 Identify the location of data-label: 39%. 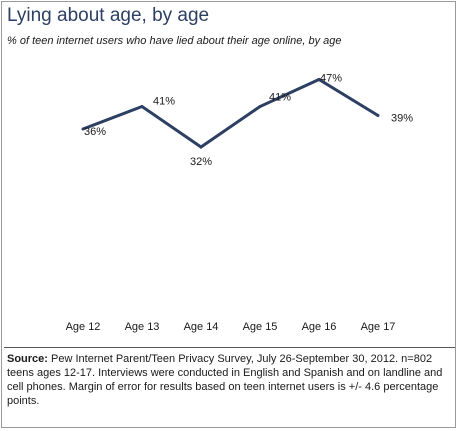
(402, 119).